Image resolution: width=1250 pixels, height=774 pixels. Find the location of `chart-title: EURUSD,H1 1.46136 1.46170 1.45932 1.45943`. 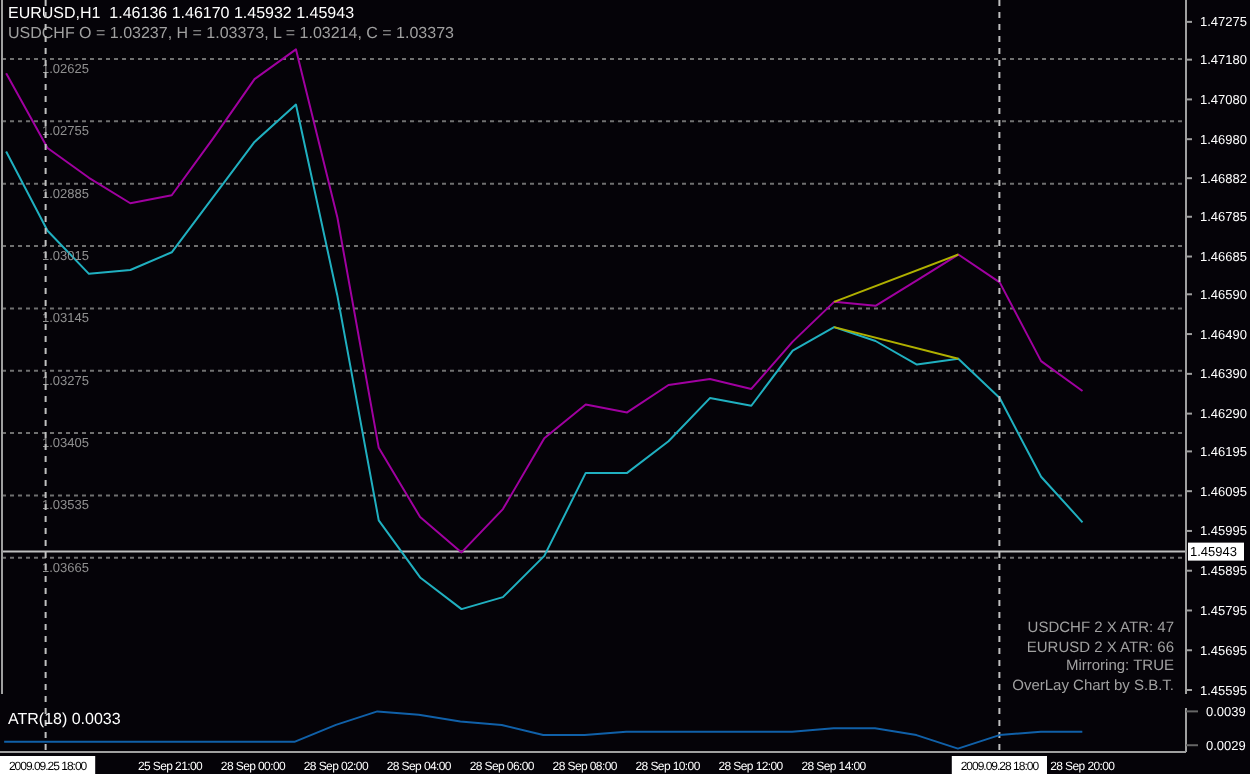

chart-title: EURUSD,H1 1.46136 1.46170 1.45932 1.45943 is located at coordinates (181, 13).